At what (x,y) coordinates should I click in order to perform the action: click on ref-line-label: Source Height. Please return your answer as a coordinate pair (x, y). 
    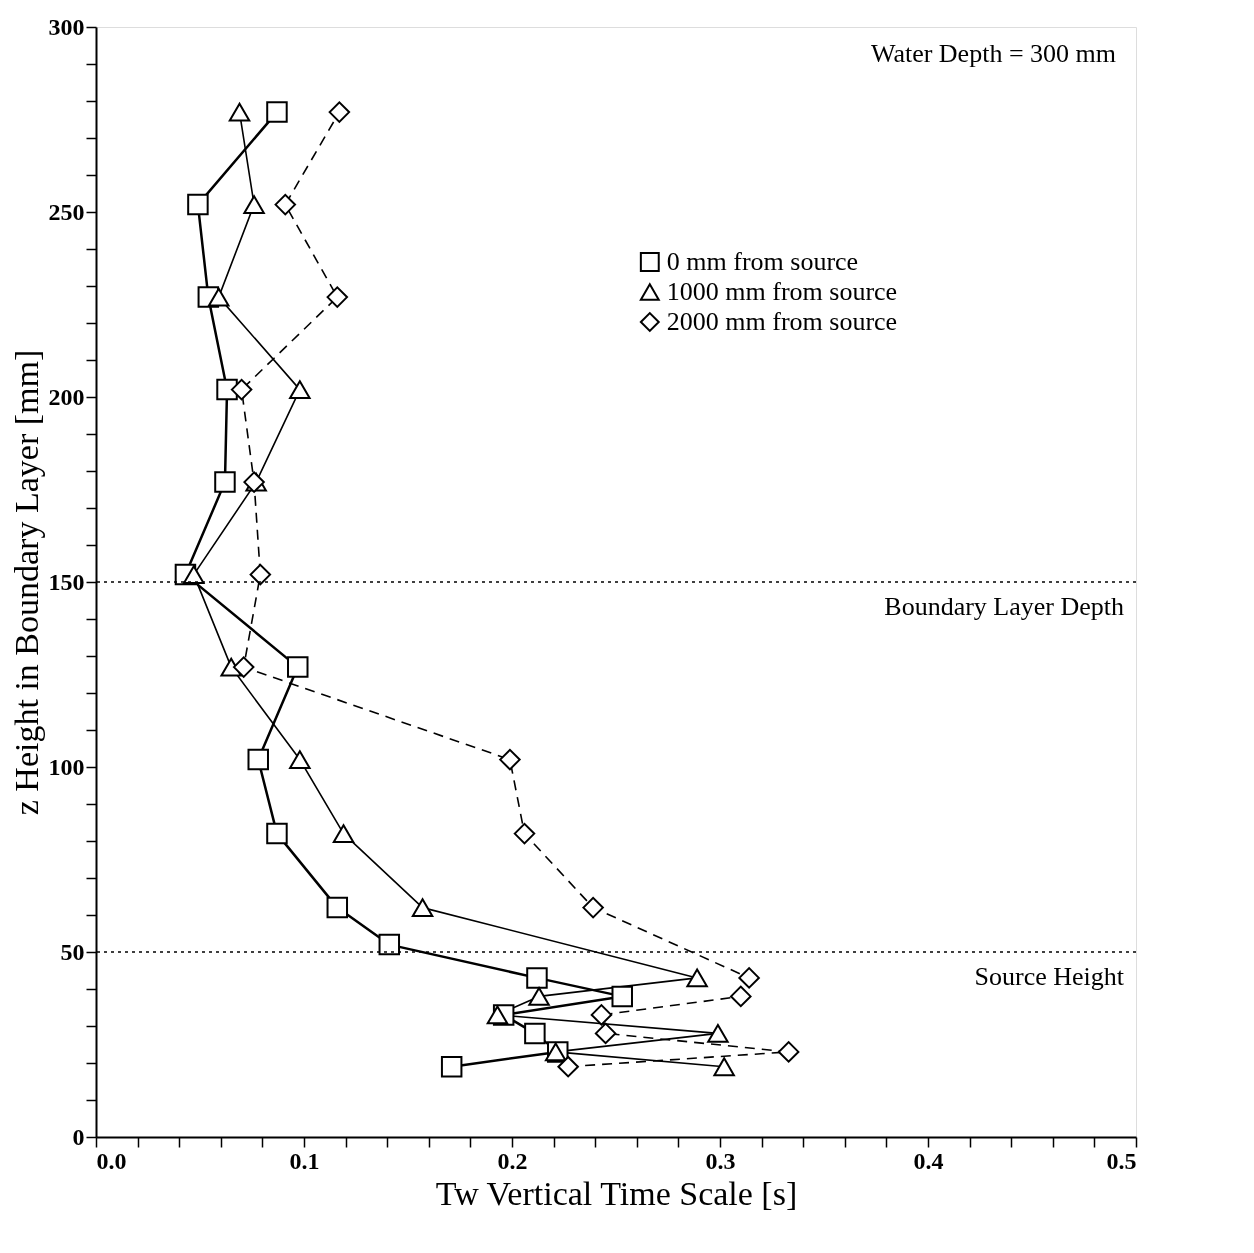
    Looking at the image, I should click on (1049, 976).